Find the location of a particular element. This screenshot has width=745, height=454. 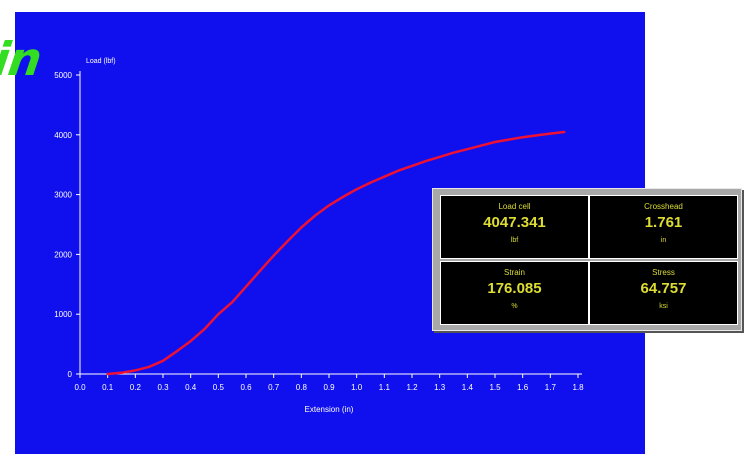

x-tick-label: 0.4 is located at coordinates (191, 387).